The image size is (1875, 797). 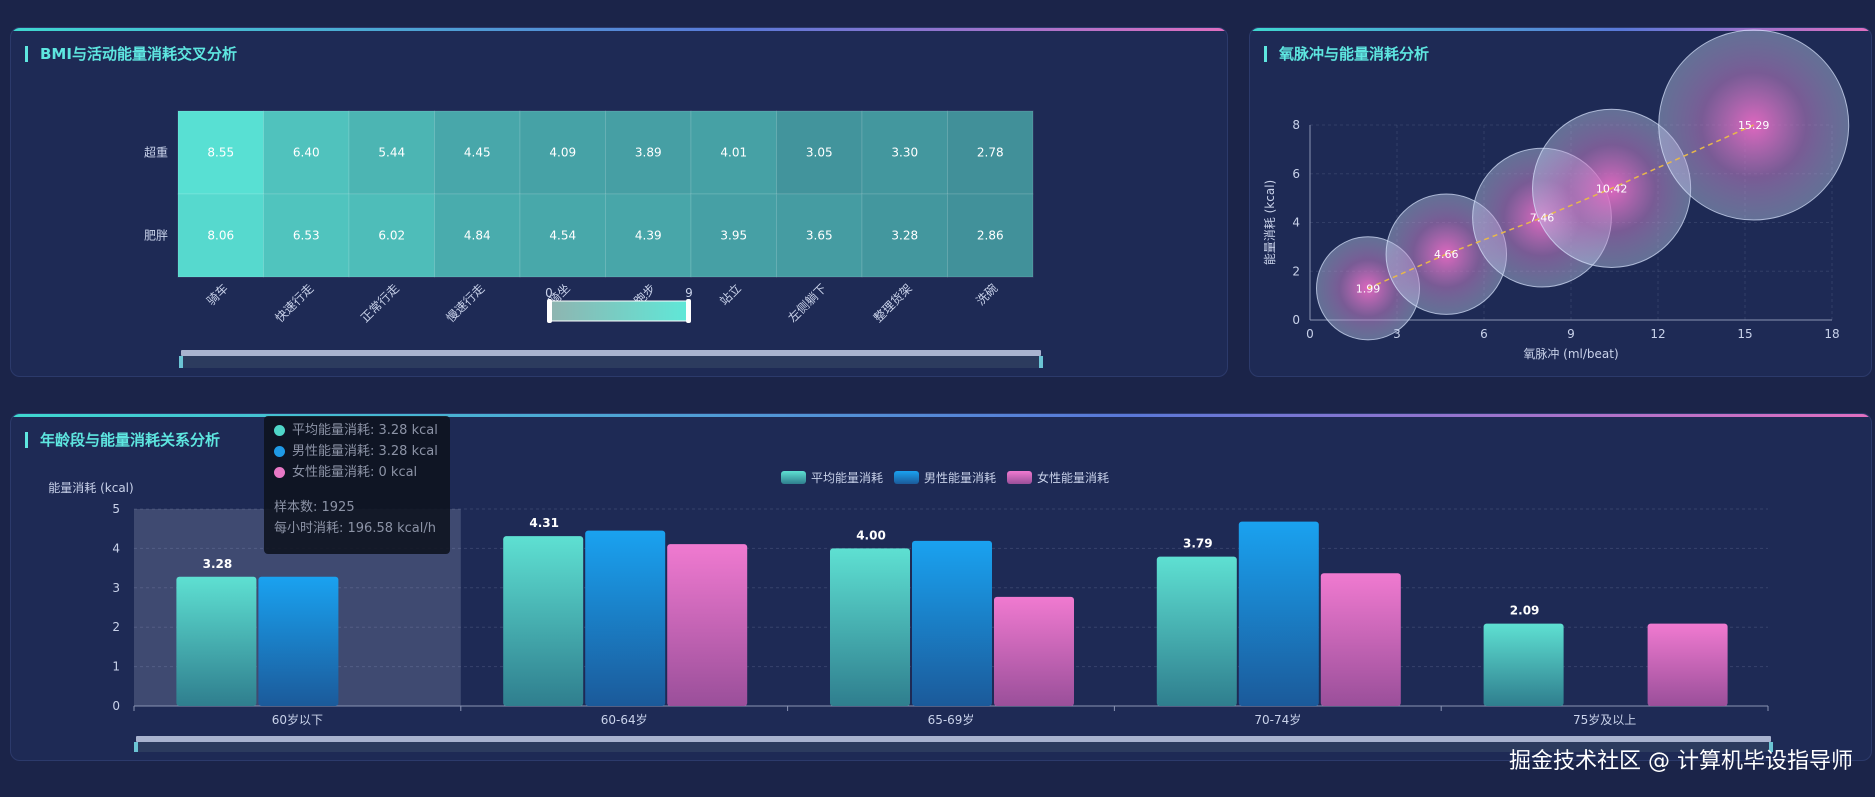 I want to click on heatmap-cell-value: 2.78, so click(x=990, y=153).